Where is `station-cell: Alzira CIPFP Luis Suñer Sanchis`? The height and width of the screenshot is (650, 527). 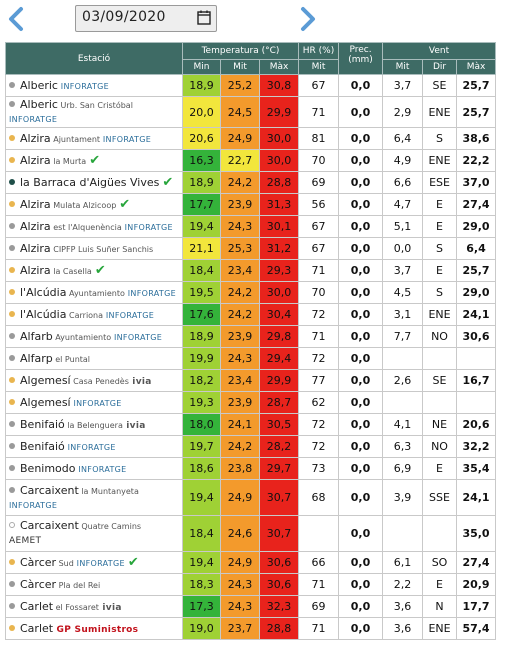
station-cell: Alzira CIPFP Luis Suñer Sanchis is located at coordinates (94, 248).